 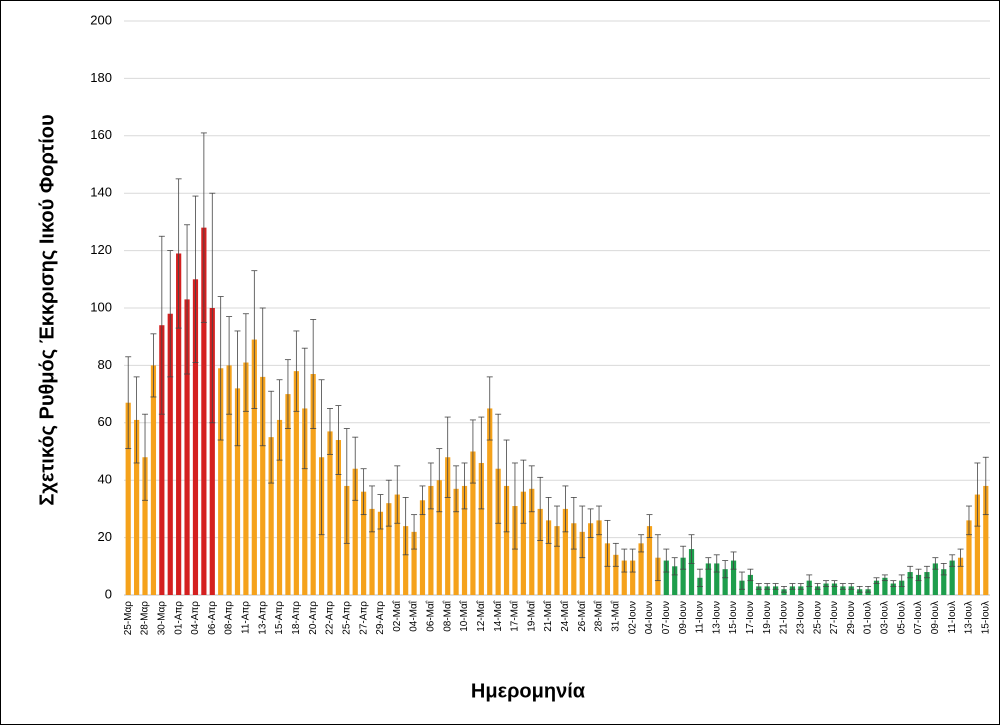 What do you see at coordinates (767, 617) in the screenshot?
I see `x-tick-label: 19-Ιουν` at bounding box center [767, 617].